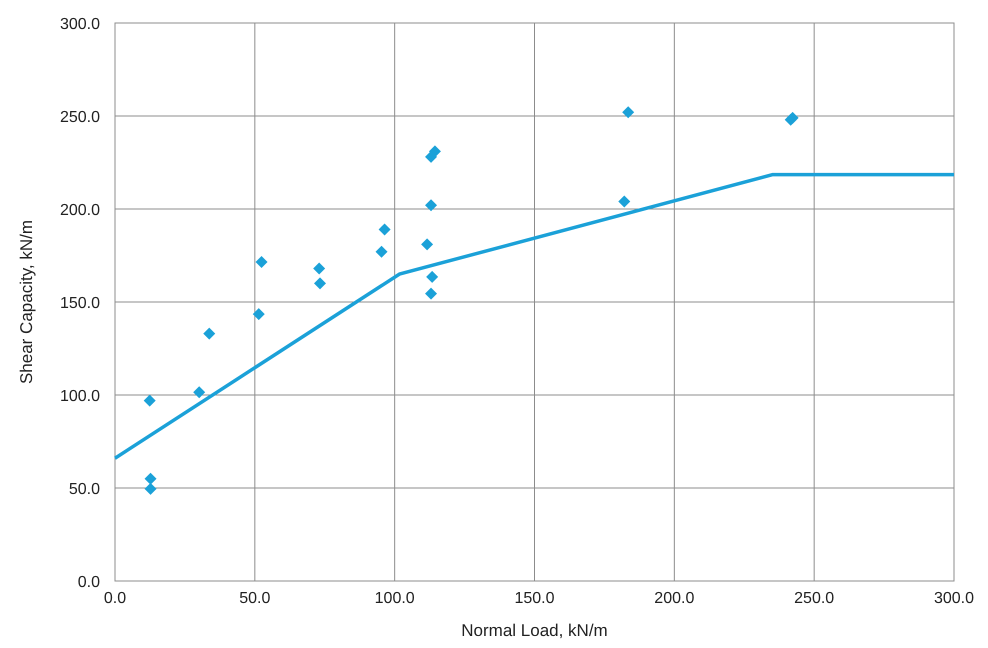 The width and height of the screenshot is (988, 648). Describe the element at coordinates (80, 24) in the screenshot. I see `y-tick-label: 300.0` at that location.